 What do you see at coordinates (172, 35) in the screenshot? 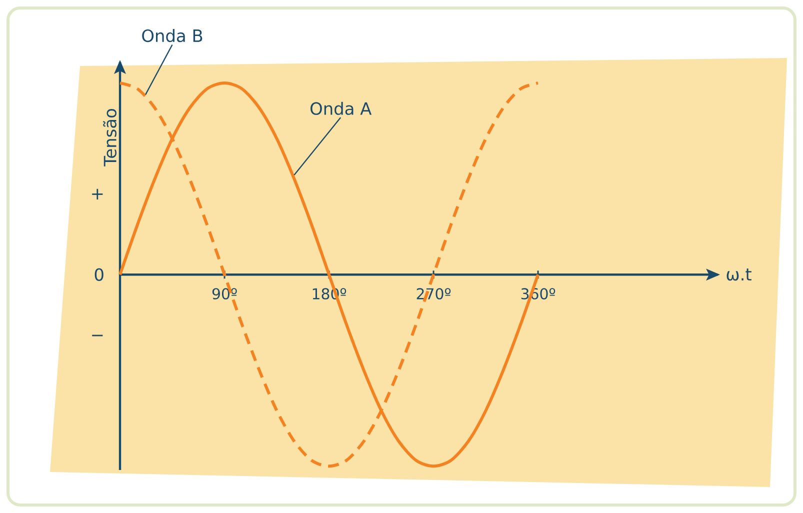
I see `text: Onda B` at bounding box center [172, 35].